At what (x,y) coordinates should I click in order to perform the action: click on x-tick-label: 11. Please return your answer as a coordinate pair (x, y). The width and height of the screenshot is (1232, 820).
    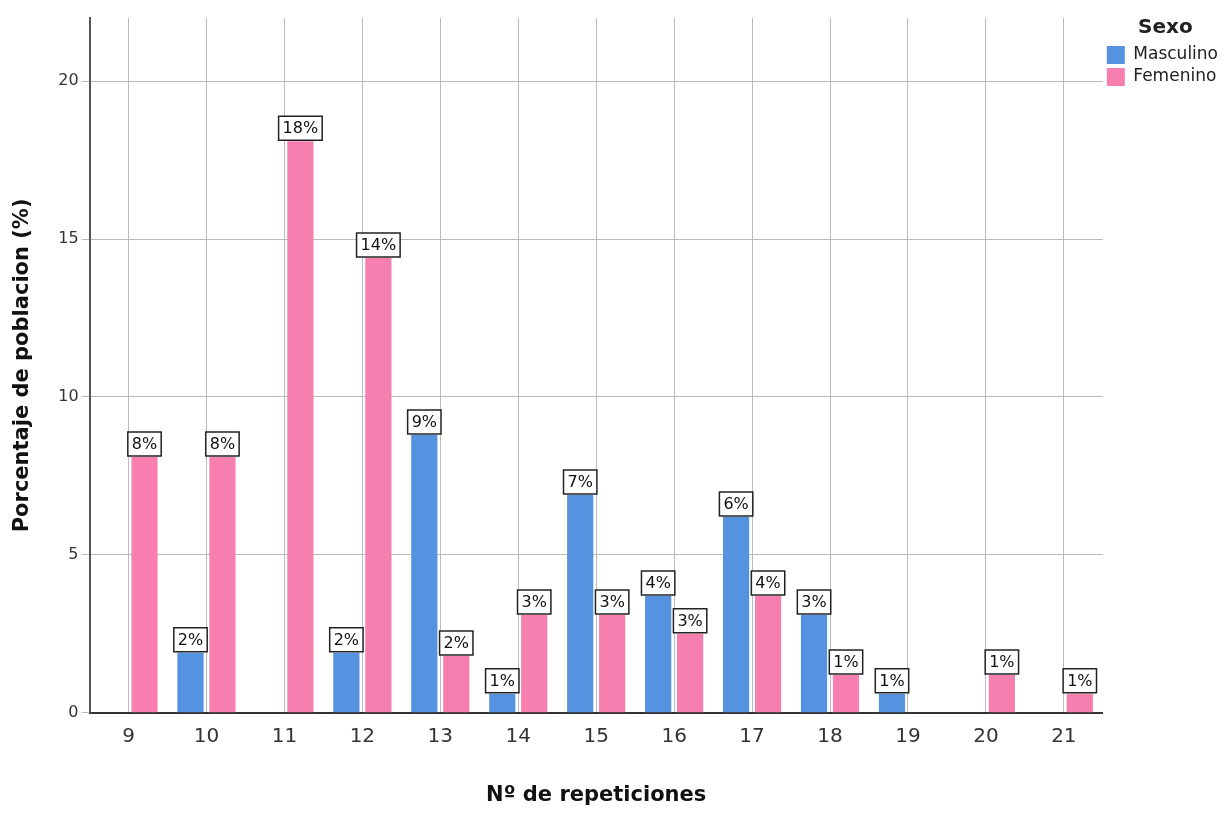
    Looking at the image, I should click on (284, 735).